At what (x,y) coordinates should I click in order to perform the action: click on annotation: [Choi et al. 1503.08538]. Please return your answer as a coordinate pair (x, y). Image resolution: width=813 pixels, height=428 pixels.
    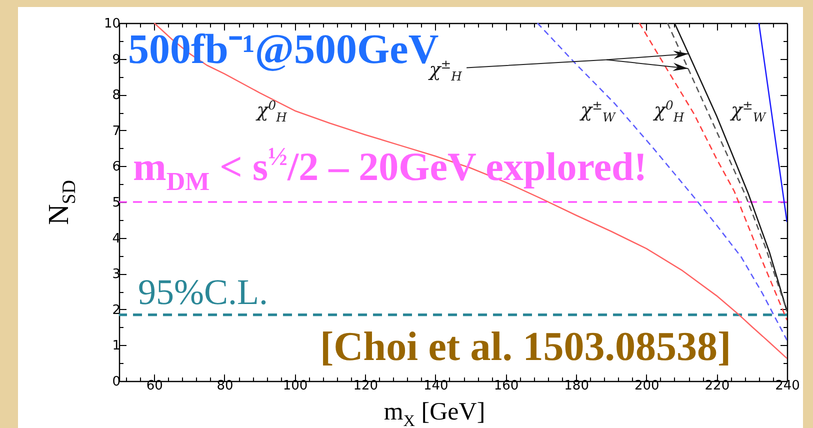
    Looking at the image, I should click on (526, 346).